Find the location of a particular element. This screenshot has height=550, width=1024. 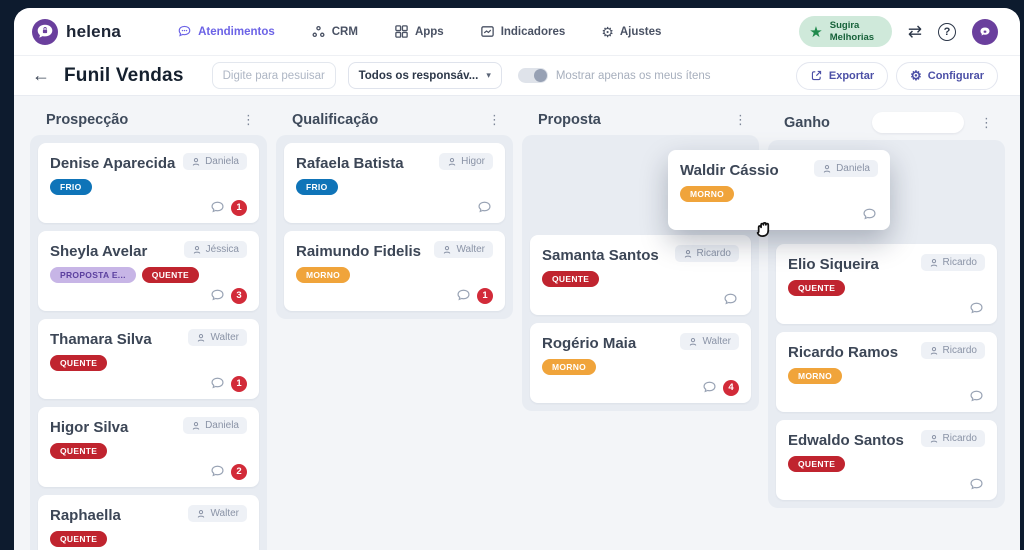

nav-item-crm: CRM is located at coordinates (334, 31).